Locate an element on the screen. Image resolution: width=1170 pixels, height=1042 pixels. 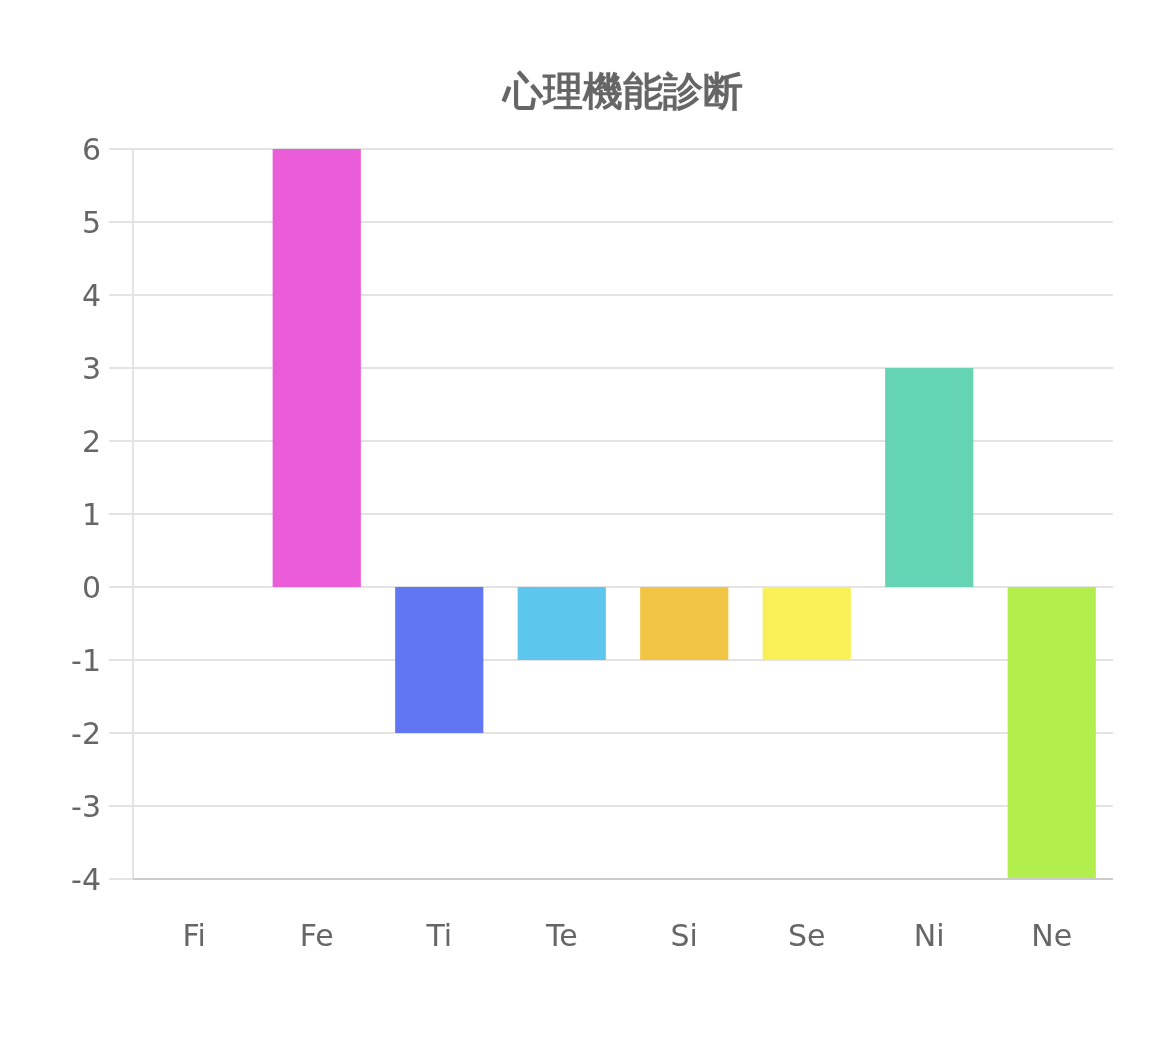
y-tick-label: -4 is located at coordinates (86, 879).